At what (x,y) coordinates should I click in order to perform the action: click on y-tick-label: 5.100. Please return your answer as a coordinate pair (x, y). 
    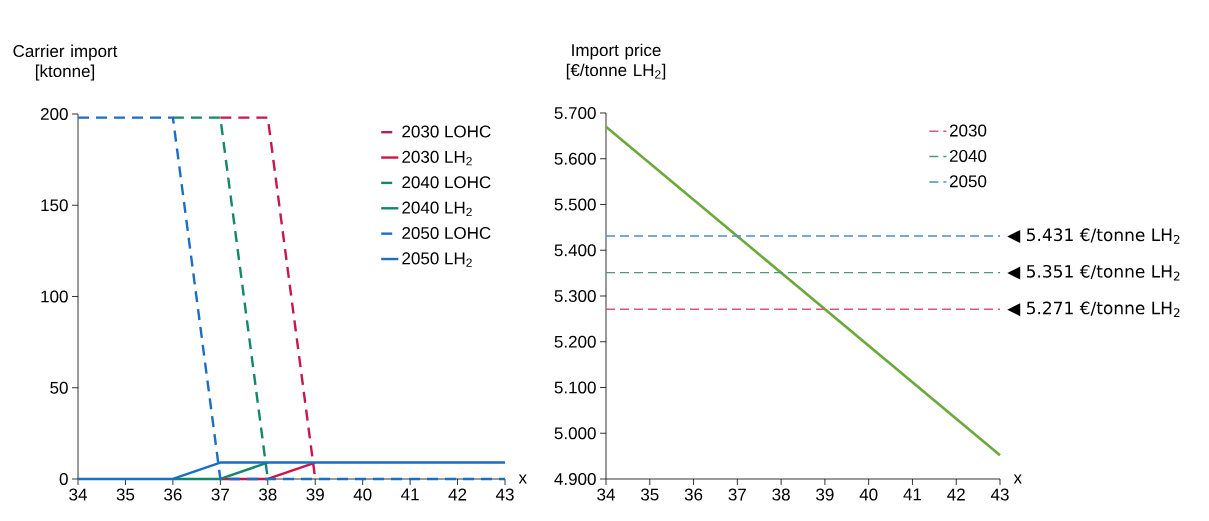
    Looking at the image, I should click on (575, 387).